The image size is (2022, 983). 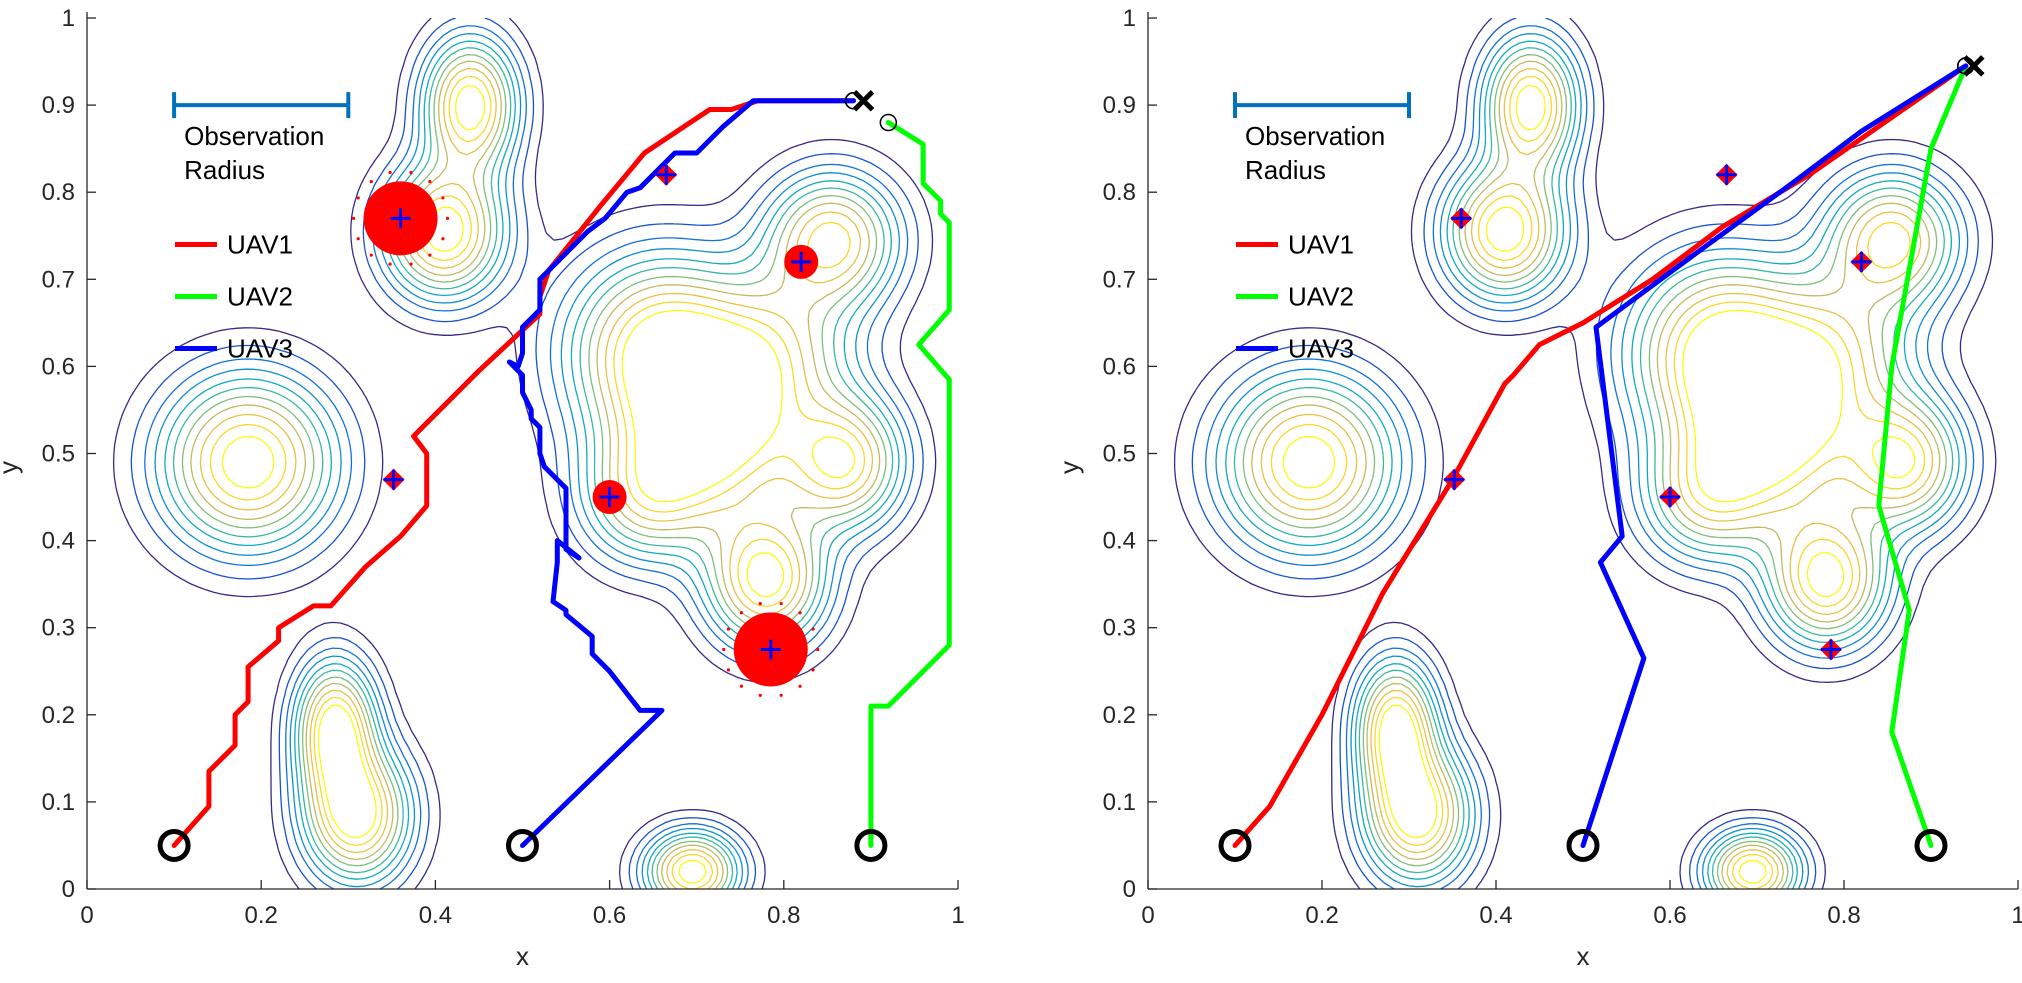 What do you see at coordinates (260, 348) in the screenshot?
I see `legend-entry: UAV3` at bounding box center [260, 348].